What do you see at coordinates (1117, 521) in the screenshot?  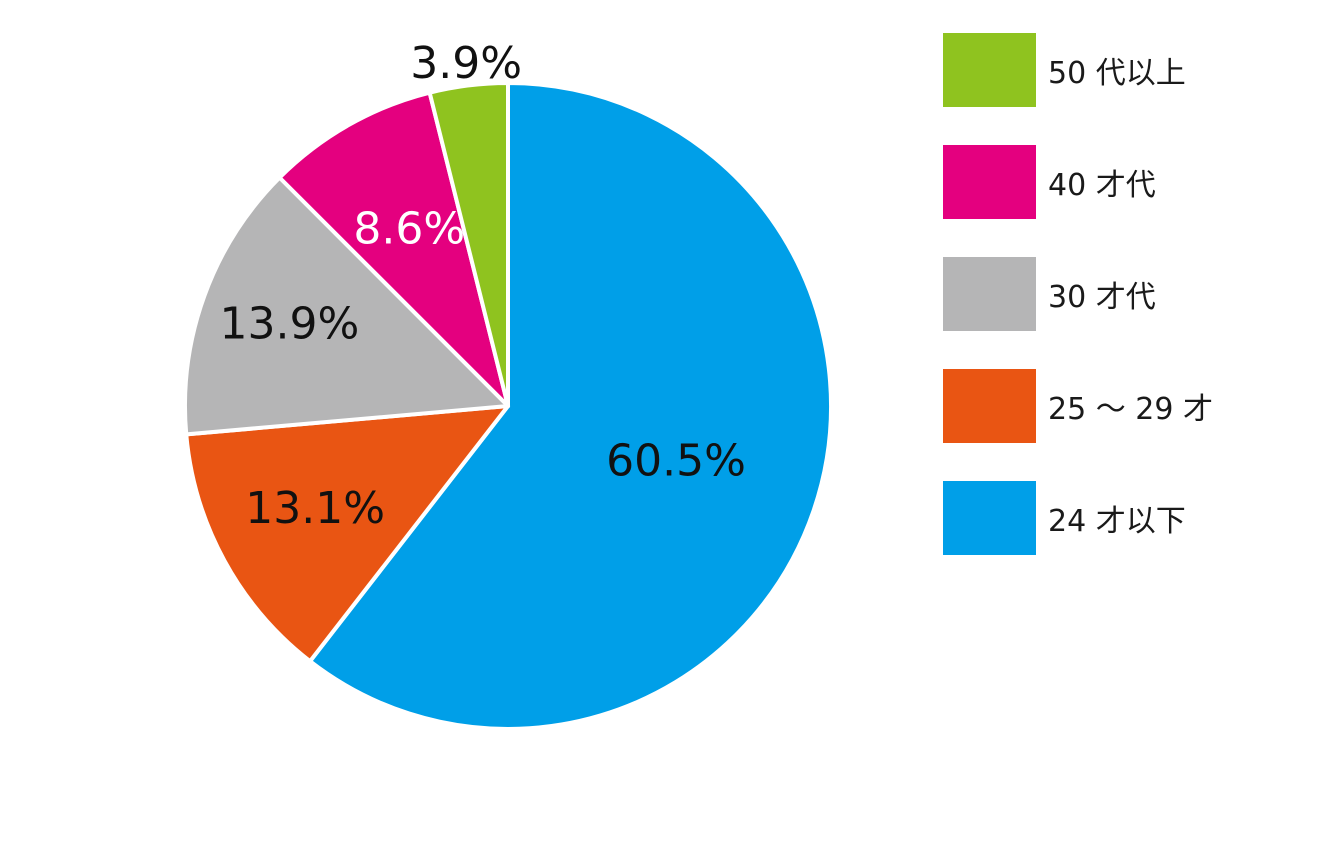 I see `legend-label: 24 才以下` at bounding box center [1117, 521].